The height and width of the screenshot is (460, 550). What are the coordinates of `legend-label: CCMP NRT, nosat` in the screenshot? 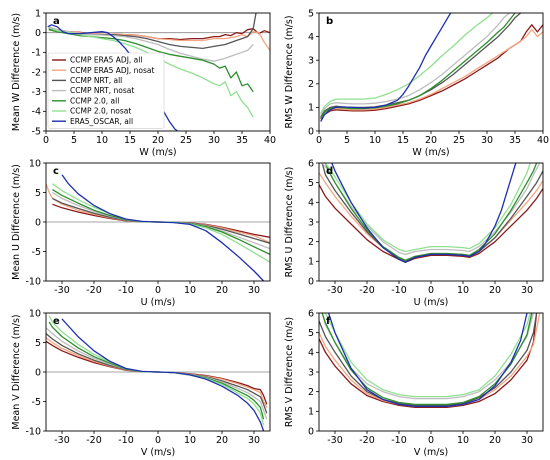 It's located at (102, 90).